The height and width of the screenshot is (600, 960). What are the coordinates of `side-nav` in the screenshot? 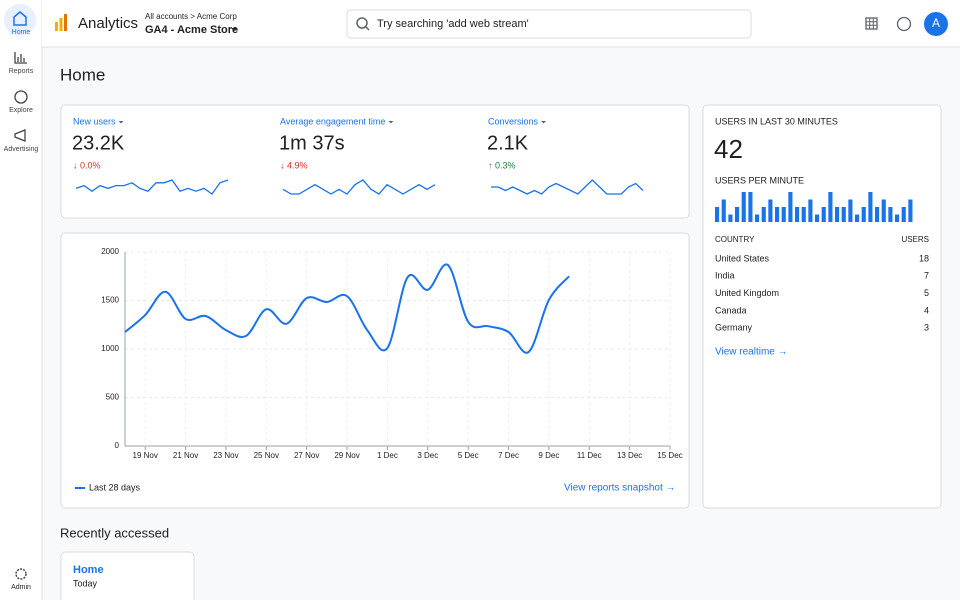 It's located at (21, 300).